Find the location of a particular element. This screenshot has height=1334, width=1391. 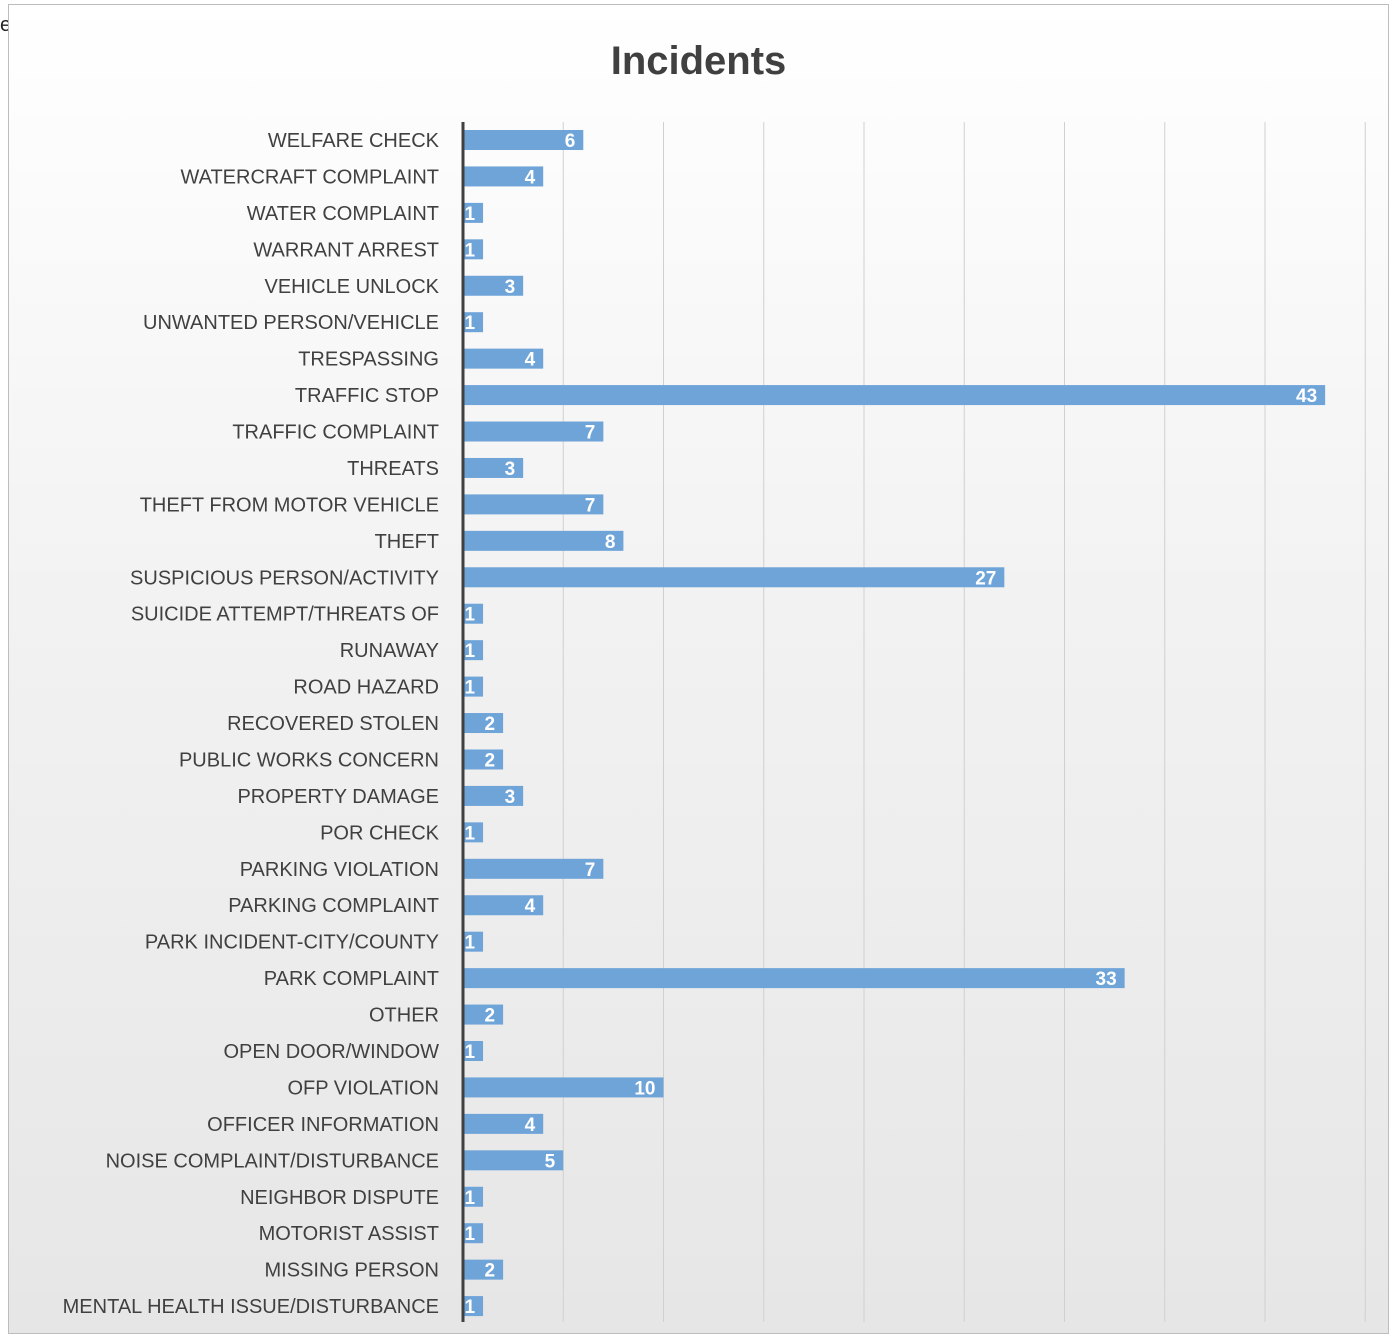

category-label: TRAFFIC COMPLAINT is located at coordinates (335, 433).